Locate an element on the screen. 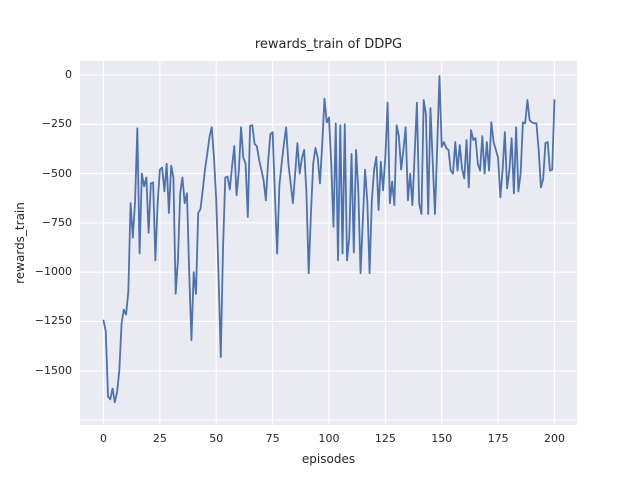 The image size is (640, 480). chart-title: rewards_train of DDPG is located at coordinates (328, 44).